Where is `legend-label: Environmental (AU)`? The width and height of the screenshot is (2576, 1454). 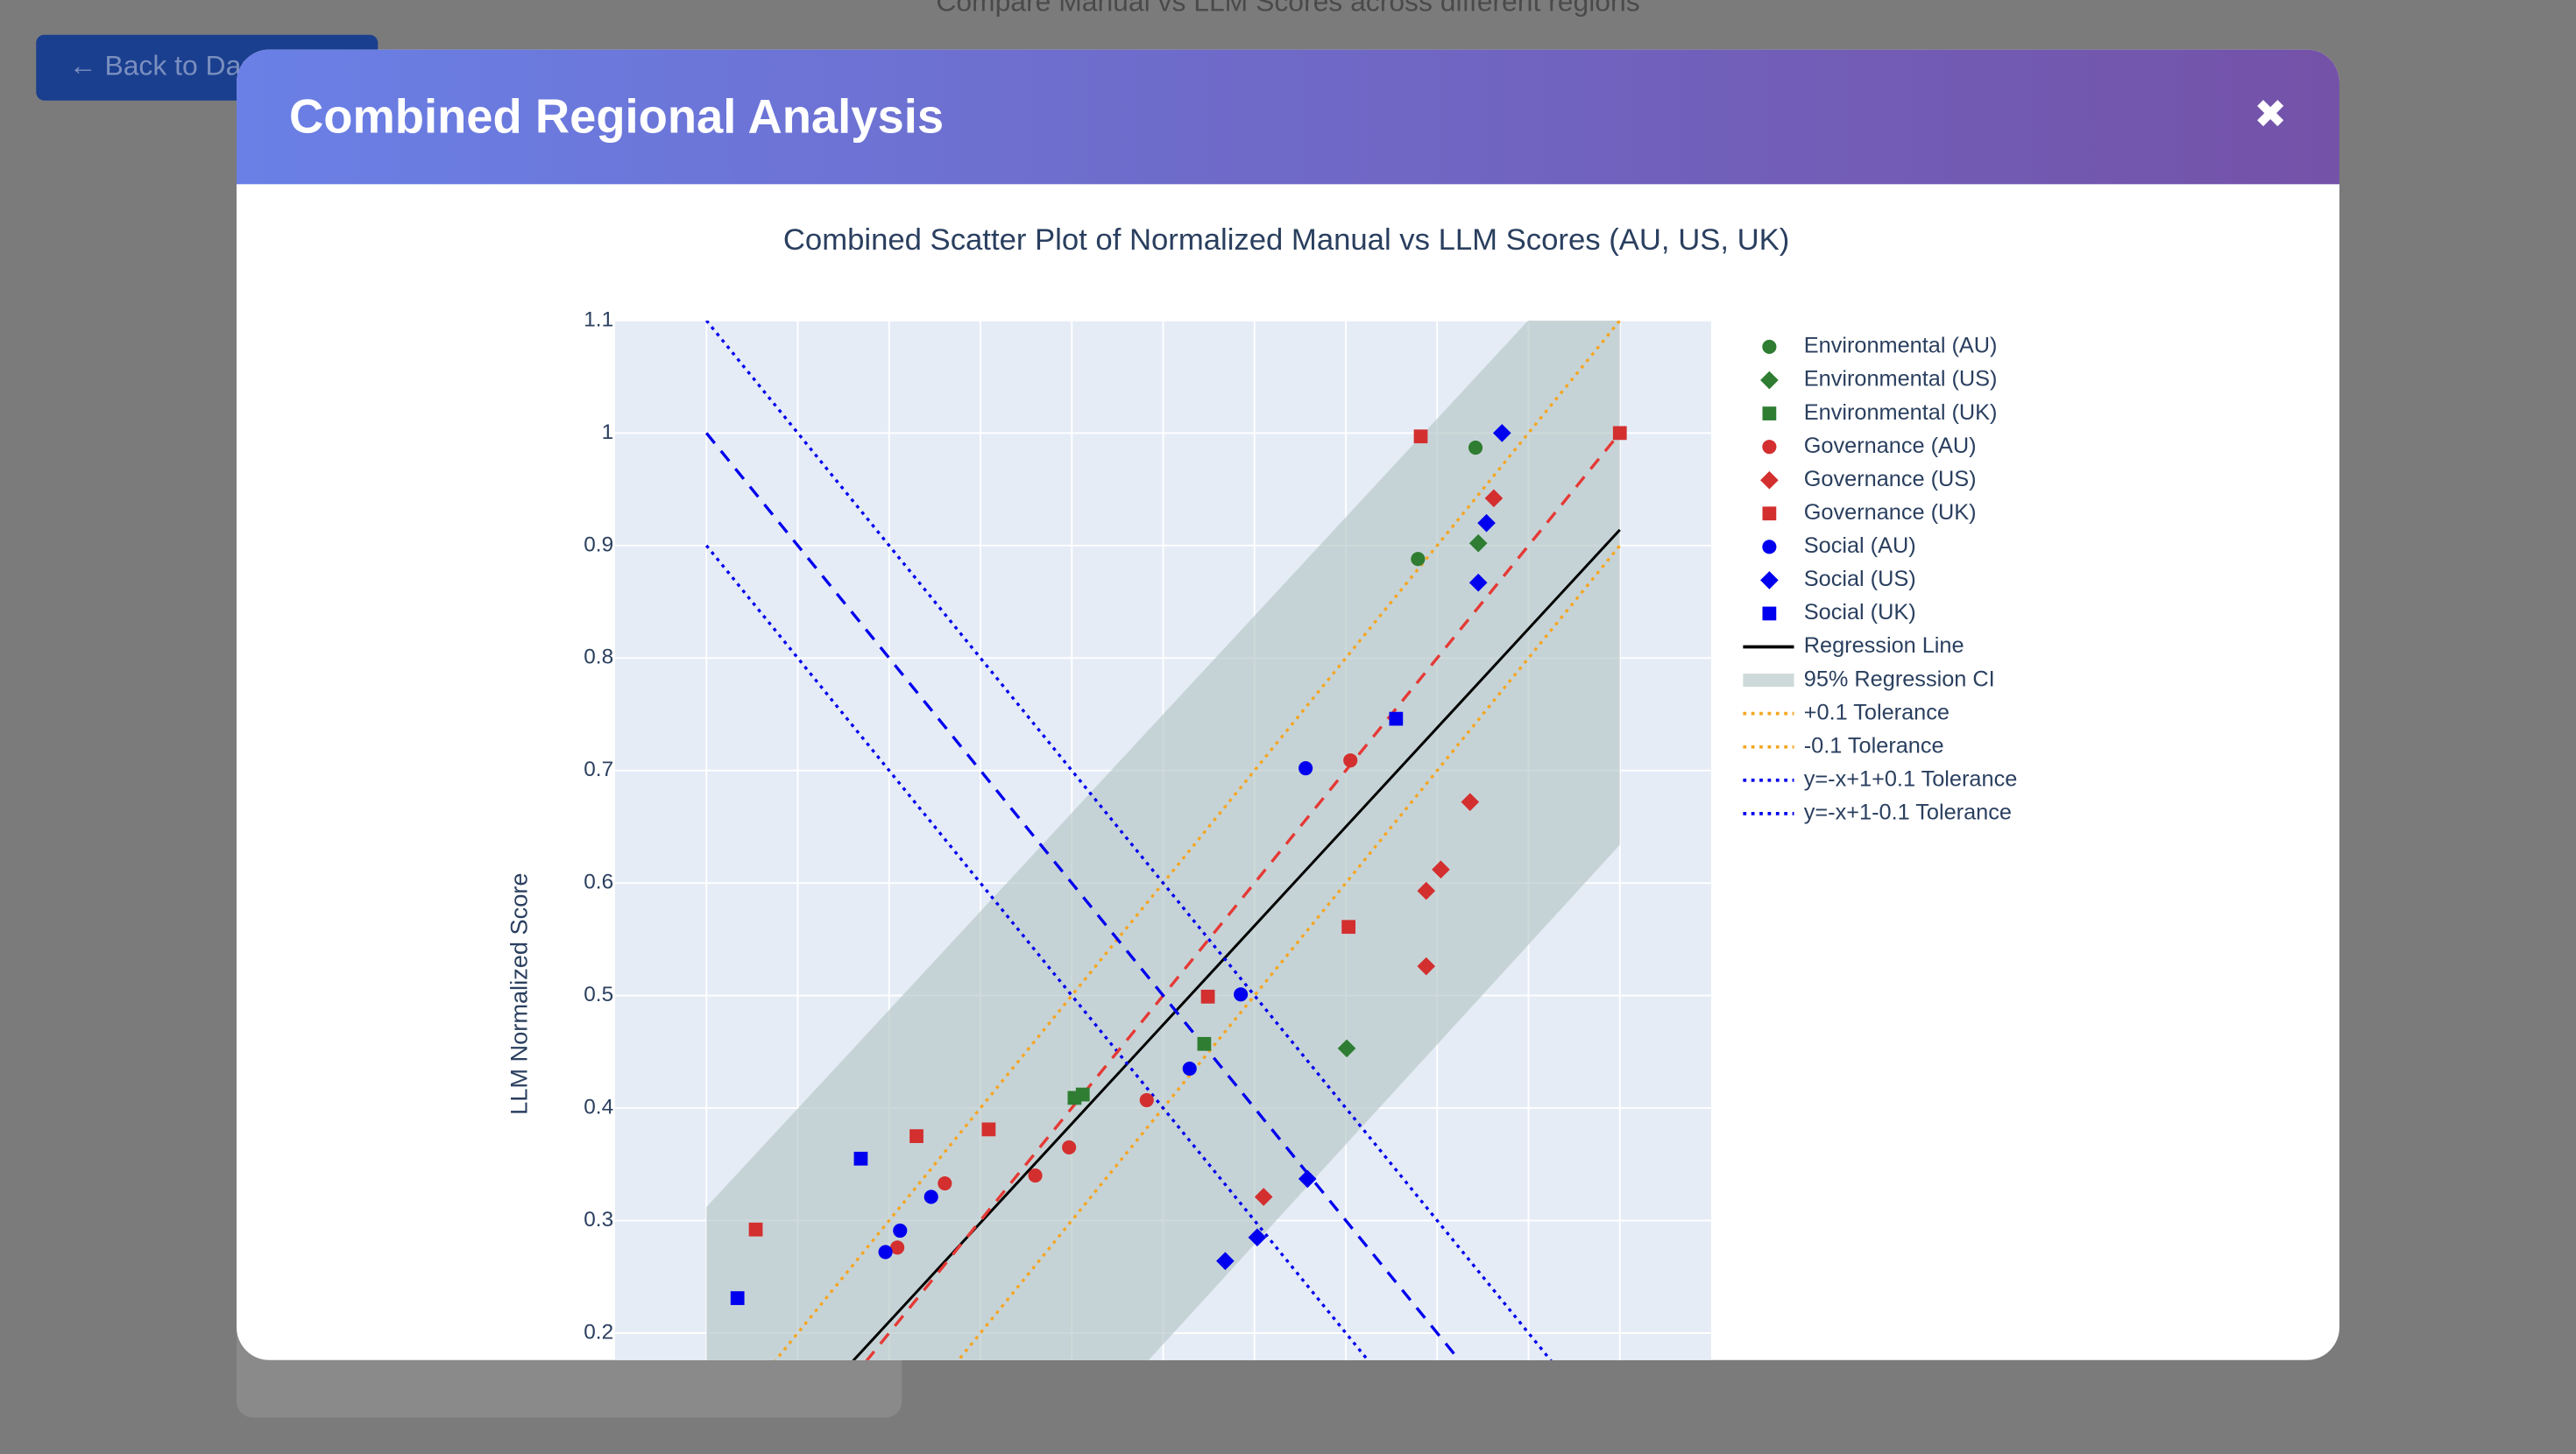 legend-label: Environmental (AU) is located at coordinates (1901, 346).